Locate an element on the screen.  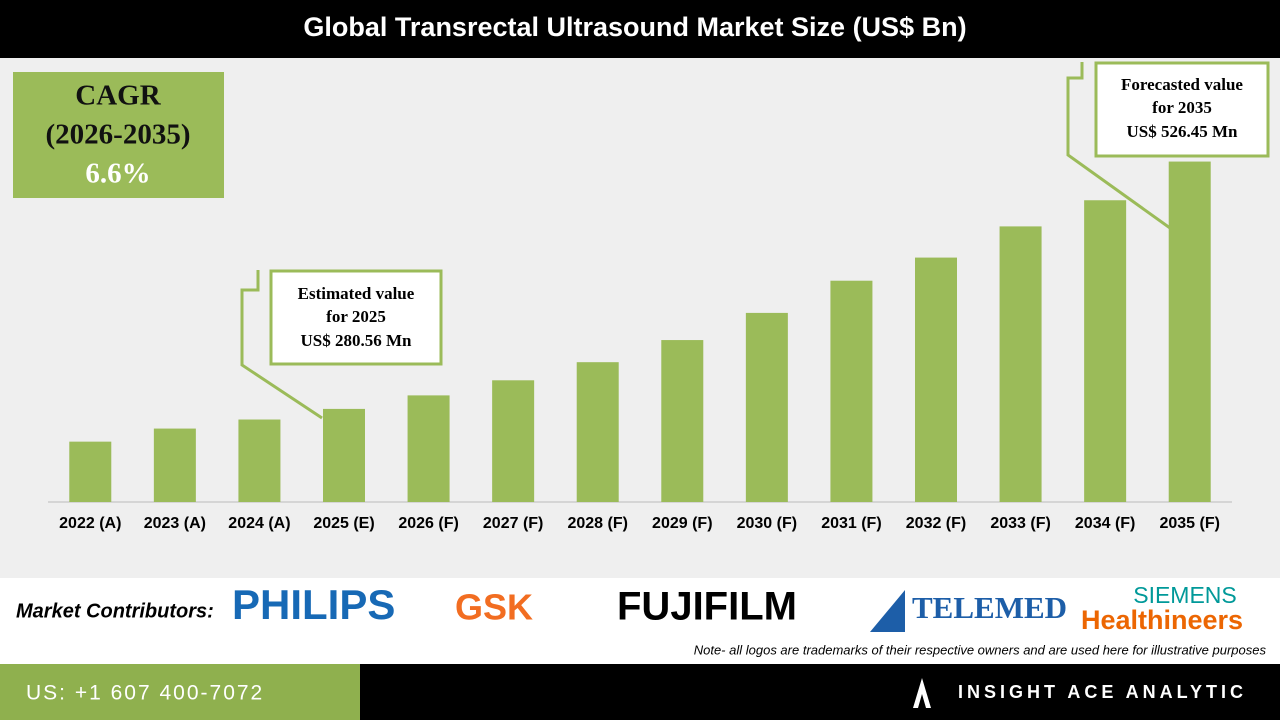
contributors-label: Market Contributors: is located at coordinates (115, 611).